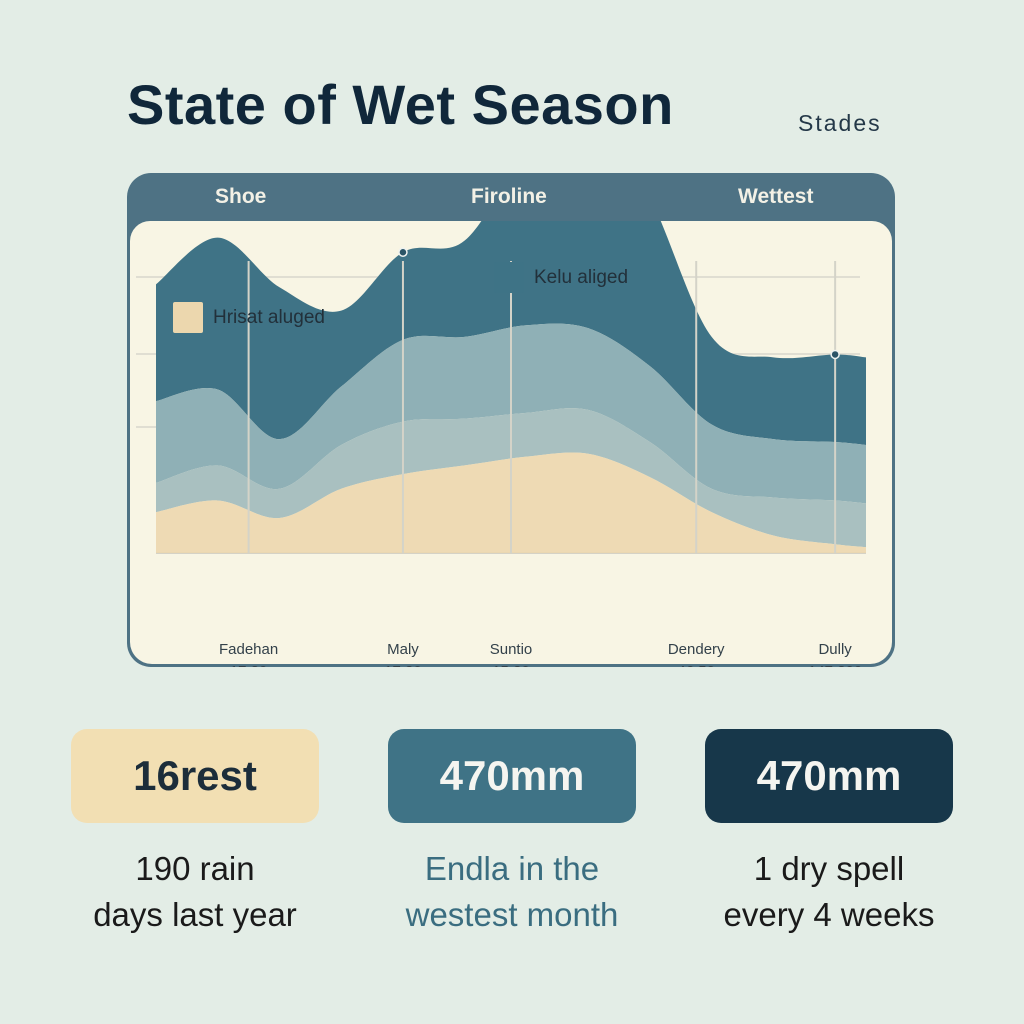 The height and width of the screenshot is (1024, 1024). I want to click on legend-swatch-hrisat, so click(188, 317).